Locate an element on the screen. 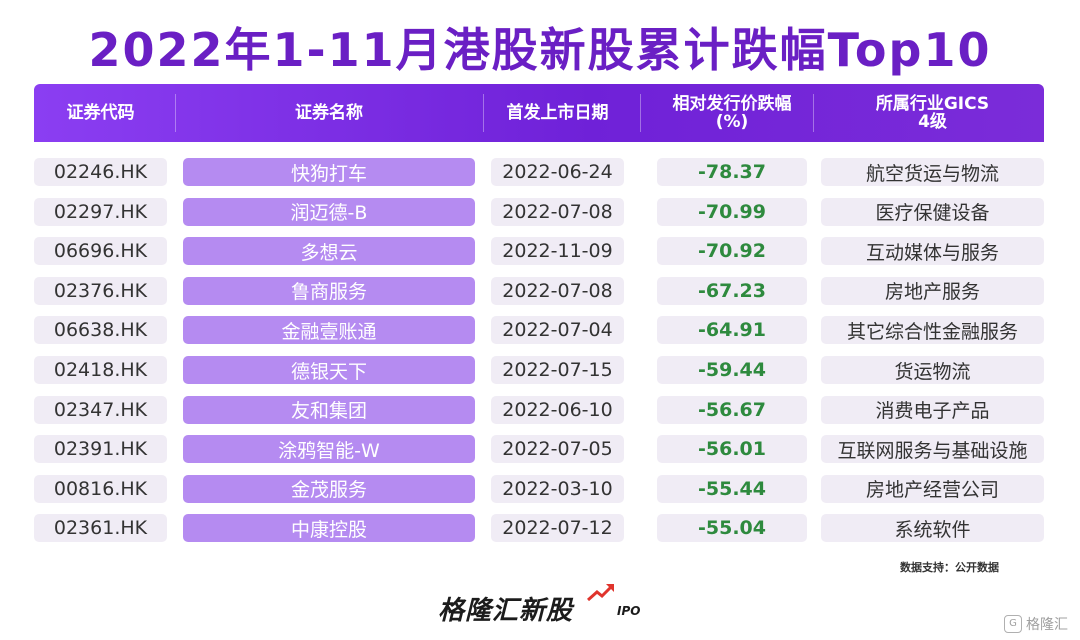 The image size is (1080, 640). watermark-logo-icon: G is located at coordinates (1013, 624).